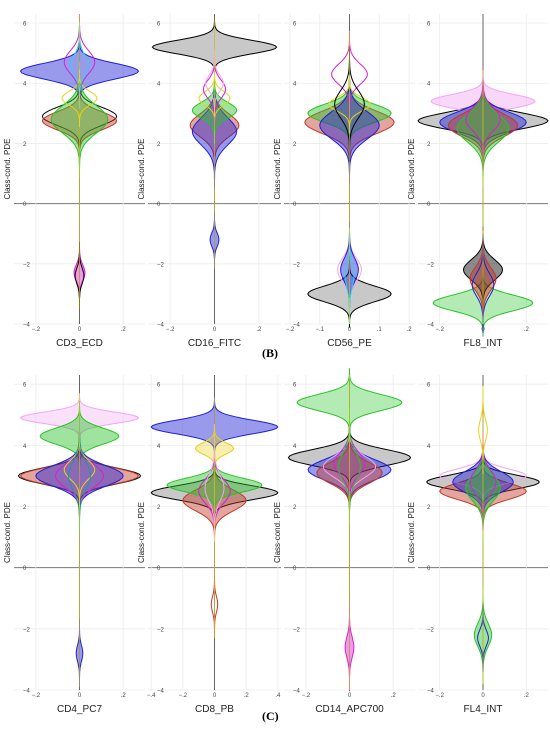 Image resolution: width=550 pixels, height=729 pixels. Describe the element at coordinates (477, 545) in the screenshot. I see `chart-7: −4 −2 0 2 4 6 −.2 0 .2 FL4_INT Class-cond. PDE` at that location.